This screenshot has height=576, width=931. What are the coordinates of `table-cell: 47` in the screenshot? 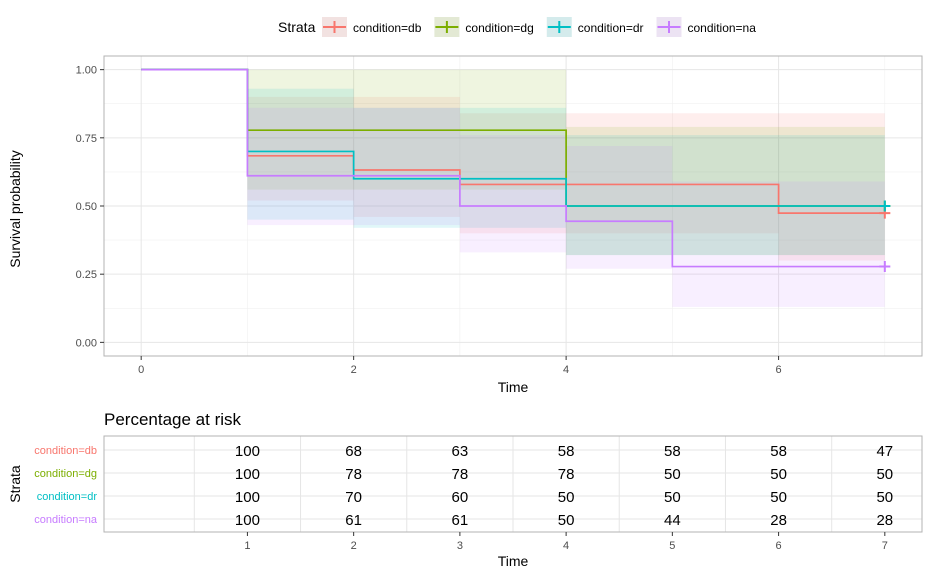 It's located at (884, 451).